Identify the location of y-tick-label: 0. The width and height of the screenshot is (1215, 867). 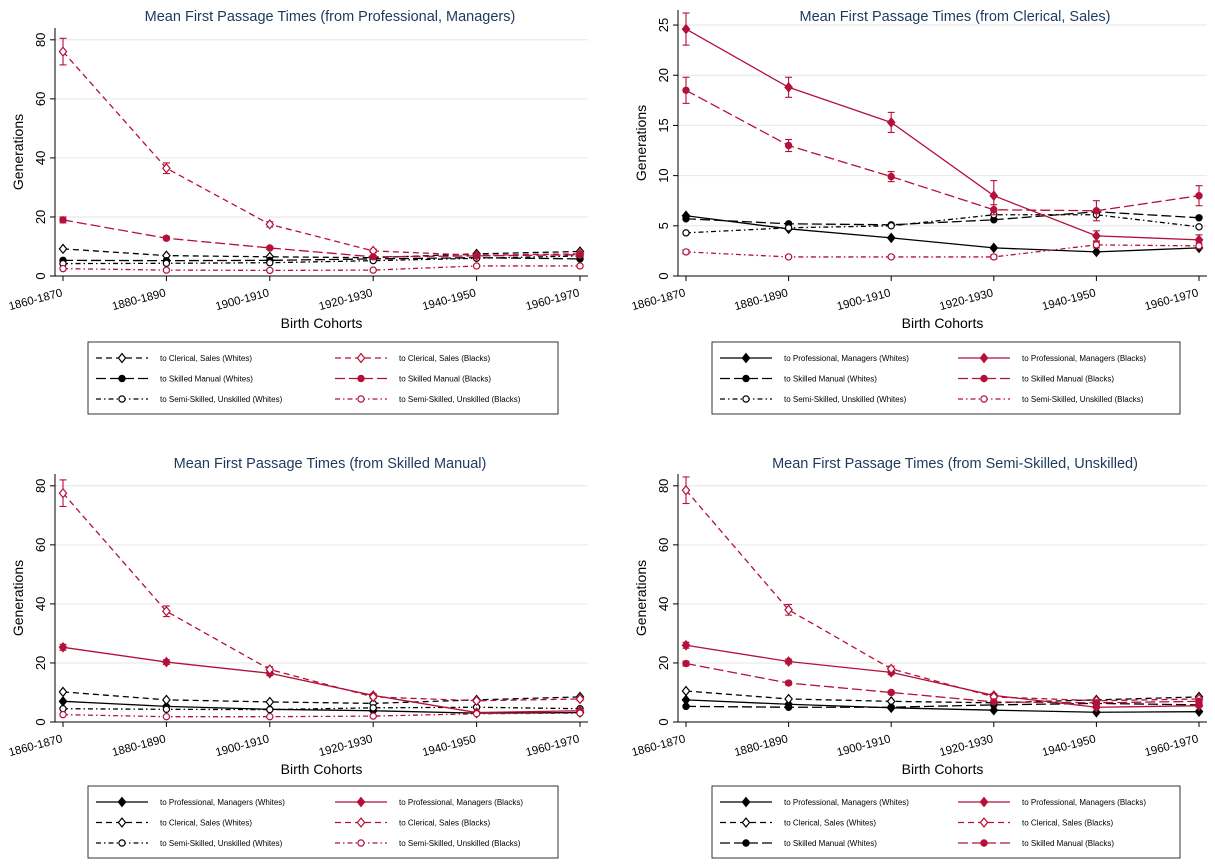
(663, 721).